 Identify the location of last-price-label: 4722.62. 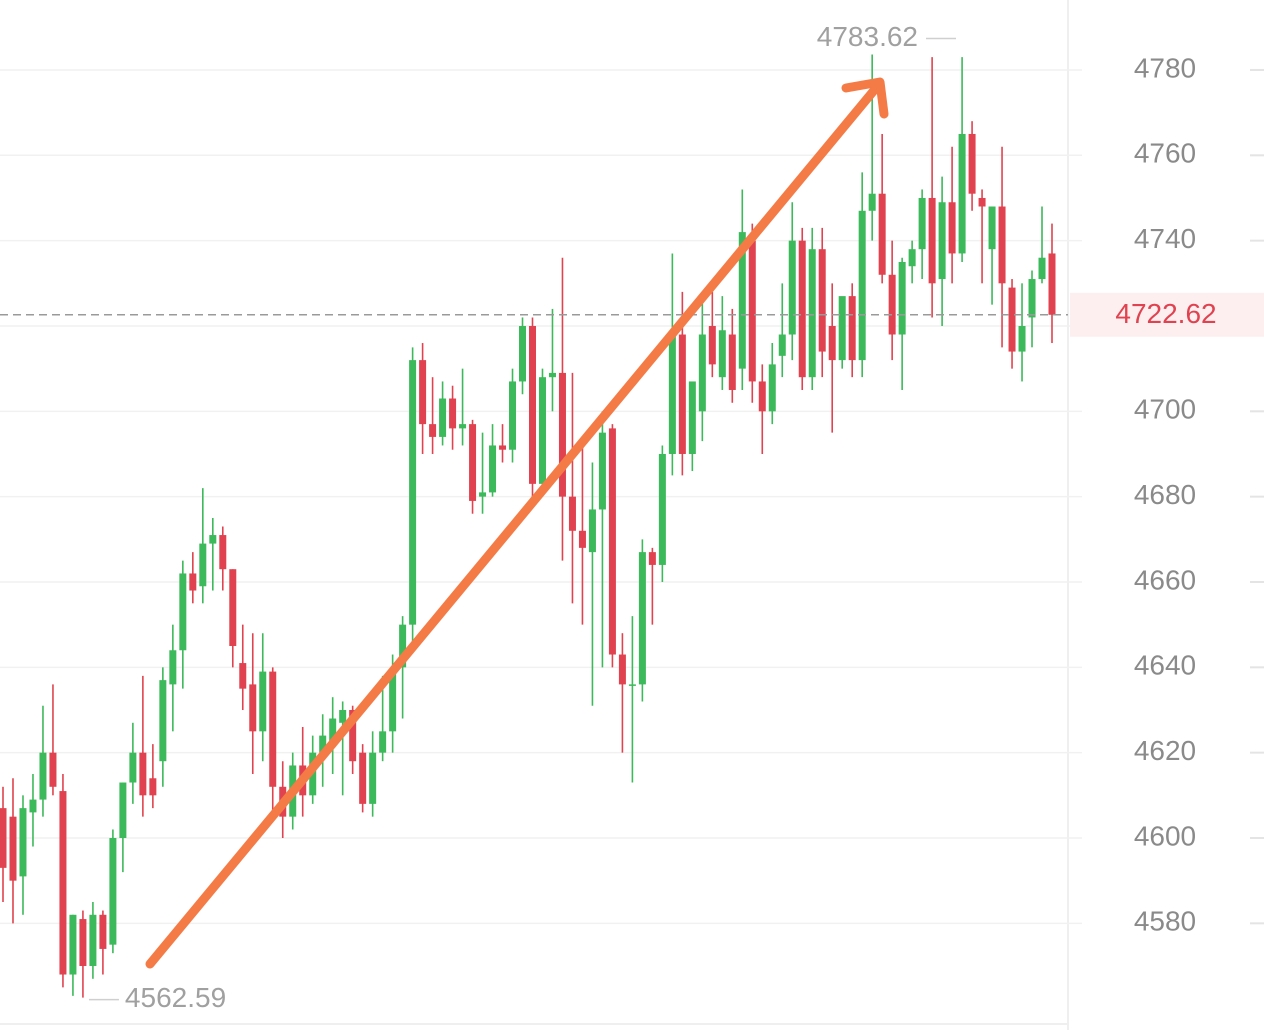
(1165, 313).